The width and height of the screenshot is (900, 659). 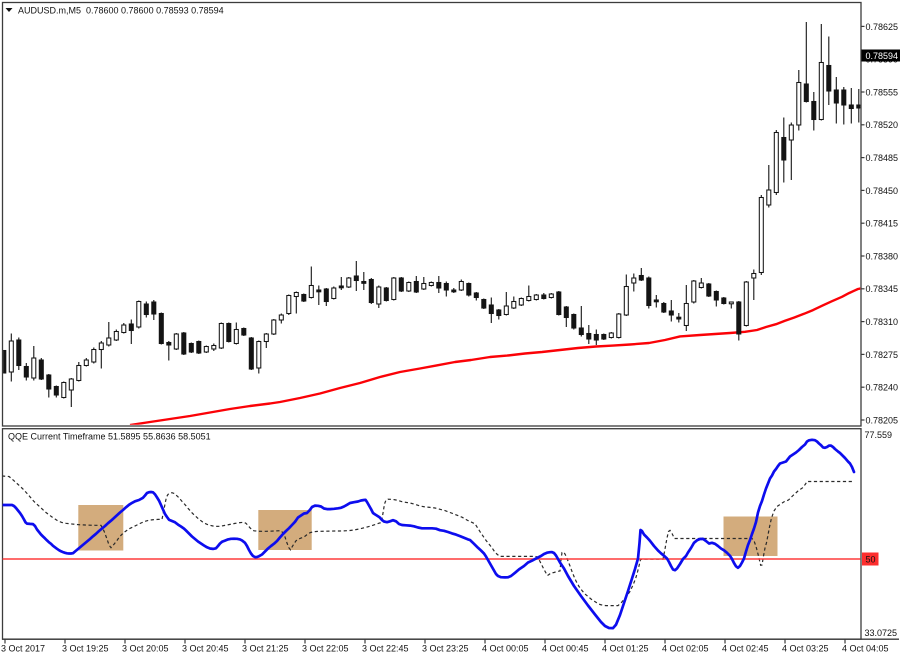 I want to click on svg-text: 4 Oct 03:25, so click(x=805, y=649).